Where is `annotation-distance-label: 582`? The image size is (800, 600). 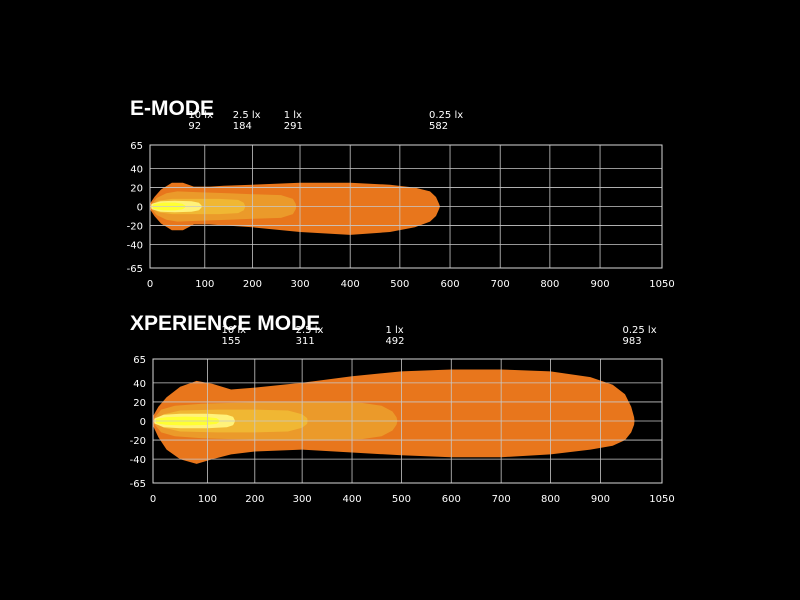 annotation-distance-label: 582 is located at coordinates (438, 126).